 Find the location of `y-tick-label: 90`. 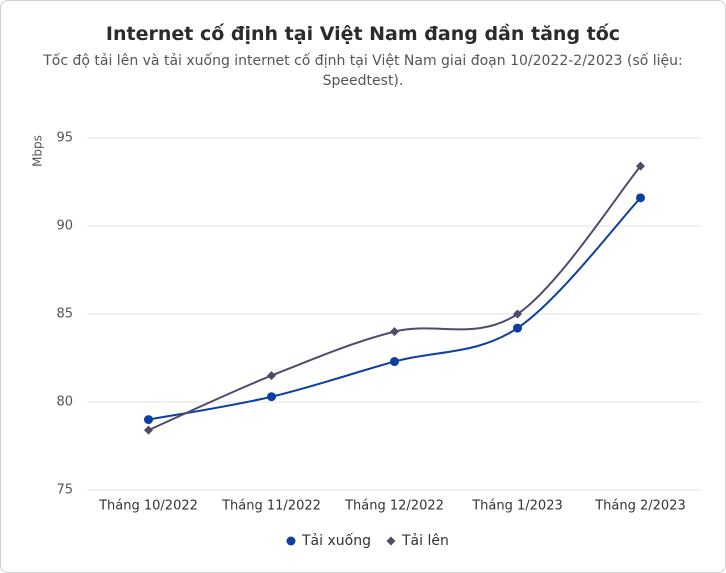

y-tick-label: 90 is located at coordinates (64, 226).